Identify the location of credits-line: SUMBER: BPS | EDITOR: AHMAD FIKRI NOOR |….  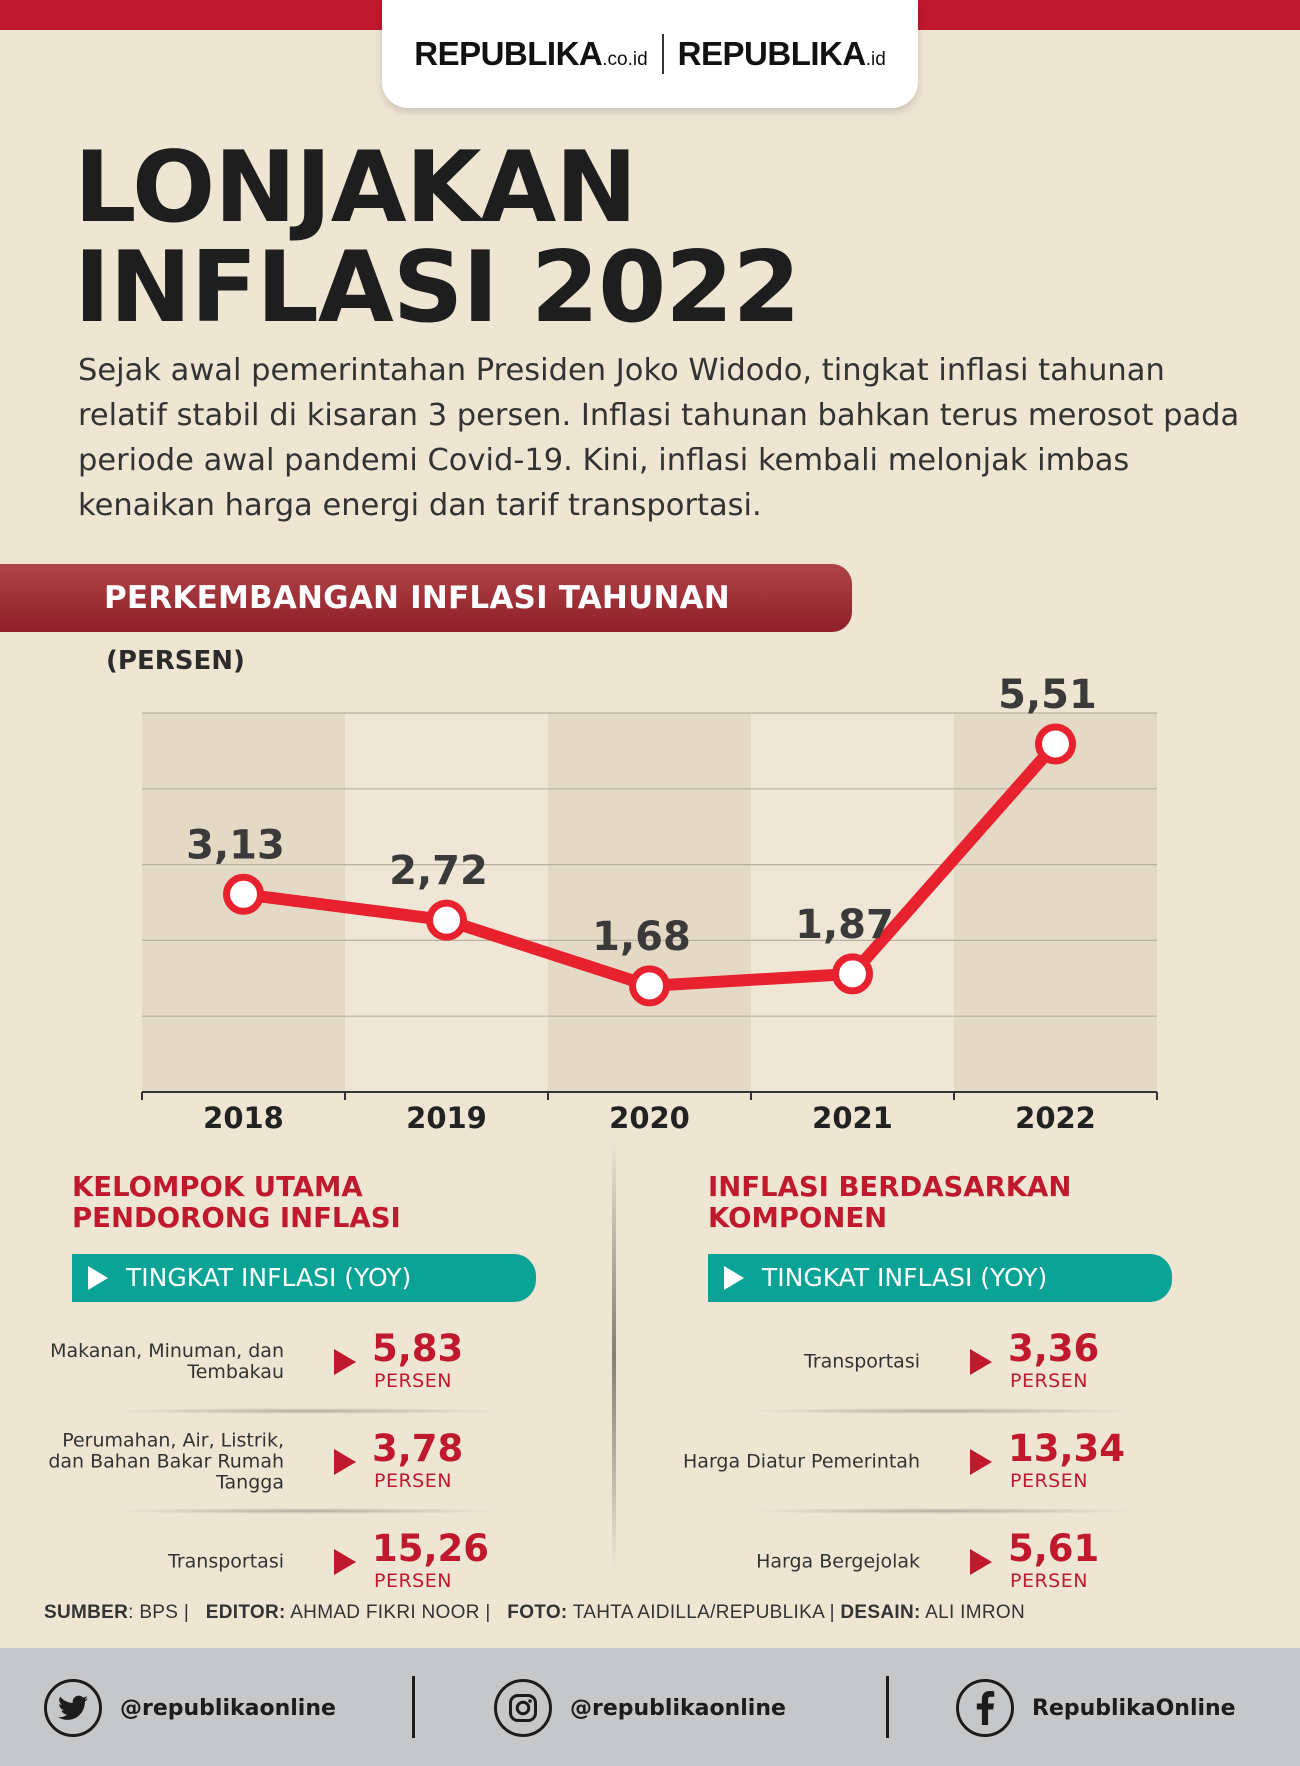
(534, 1612).